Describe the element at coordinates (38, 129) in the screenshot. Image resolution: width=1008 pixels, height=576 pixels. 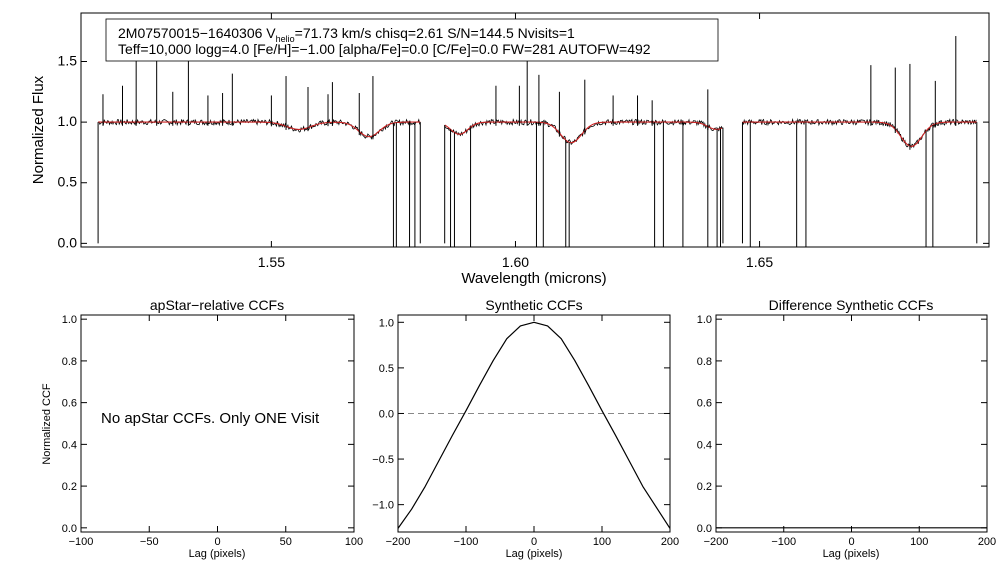
I see `spectrum-y-label: Normalized Flux` at that location.